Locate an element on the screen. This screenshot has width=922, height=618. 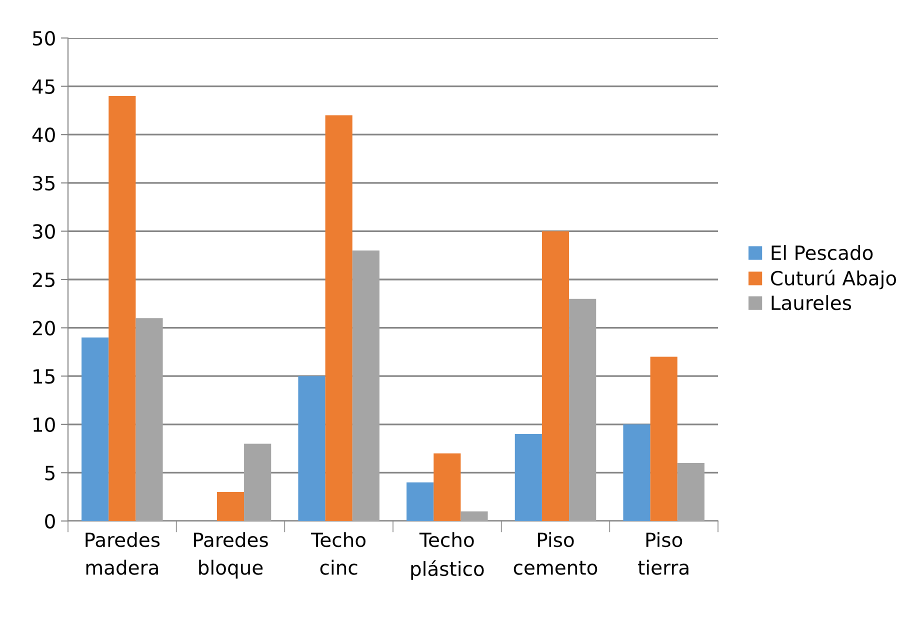
legend-label: El Pescado is located at coordinates (822, 252).